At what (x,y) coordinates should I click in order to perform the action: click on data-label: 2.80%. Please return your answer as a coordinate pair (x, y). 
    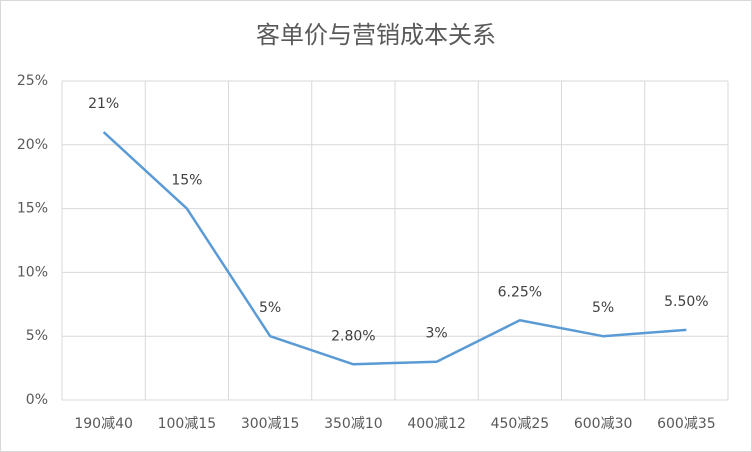
    Looking at the image, I should click on (353, 336).